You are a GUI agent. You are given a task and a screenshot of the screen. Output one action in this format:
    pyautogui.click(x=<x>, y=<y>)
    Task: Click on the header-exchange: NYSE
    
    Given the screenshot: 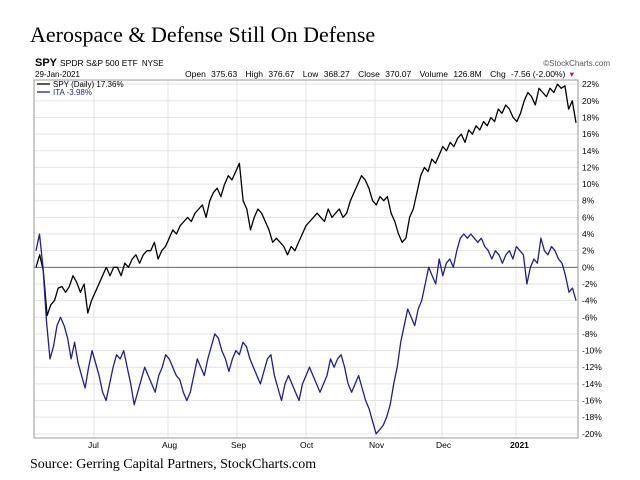 What is the action you would take?
    pyautogui.click(x=153, y=63)
    